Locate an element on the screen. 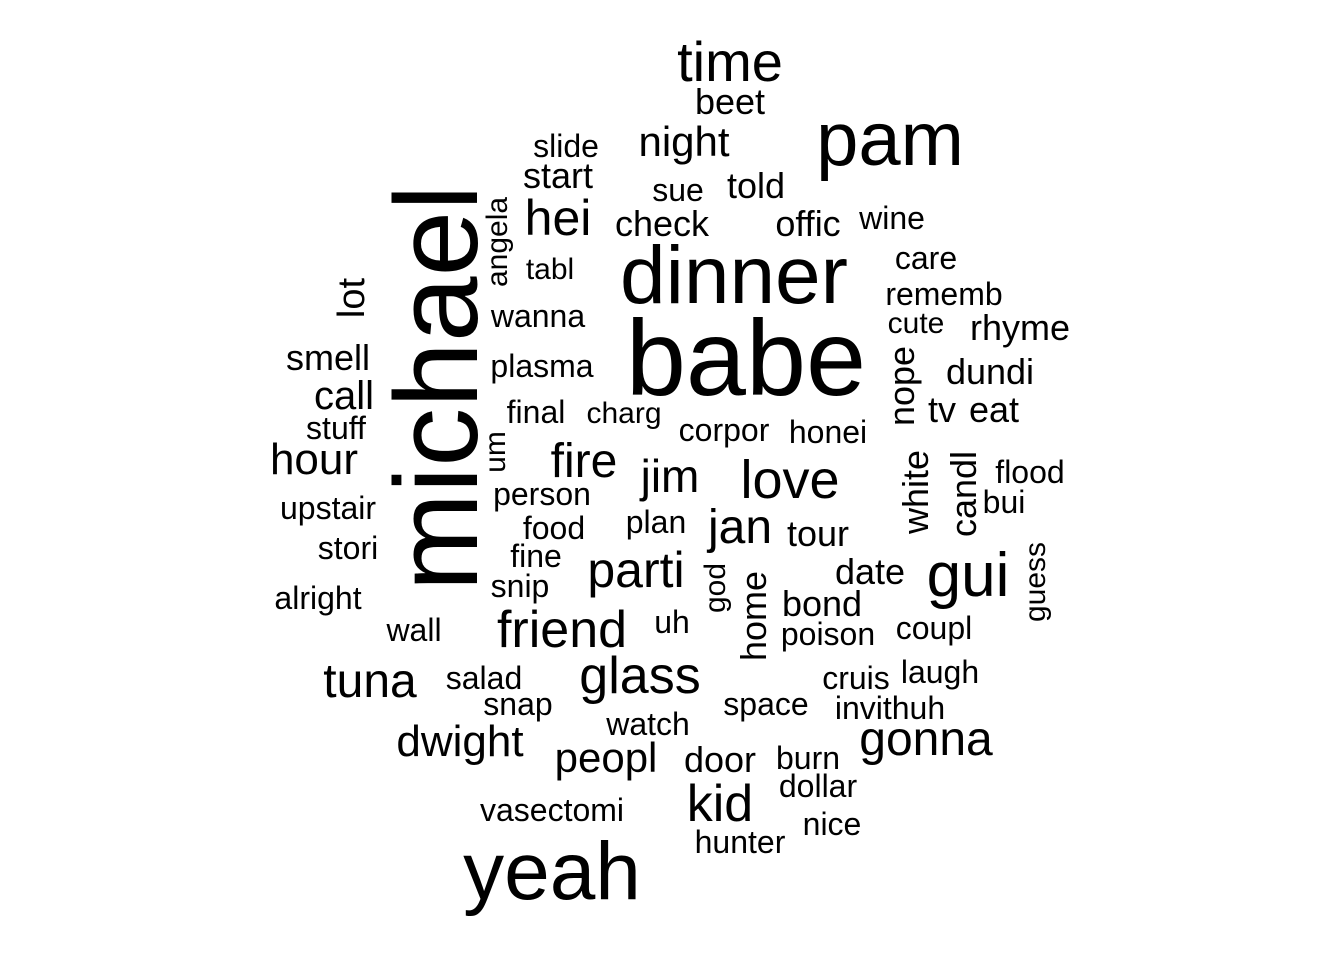 The height and width of the screenshot is (960, 1344). word-flood: flood is located at coordinates (1030, 472).